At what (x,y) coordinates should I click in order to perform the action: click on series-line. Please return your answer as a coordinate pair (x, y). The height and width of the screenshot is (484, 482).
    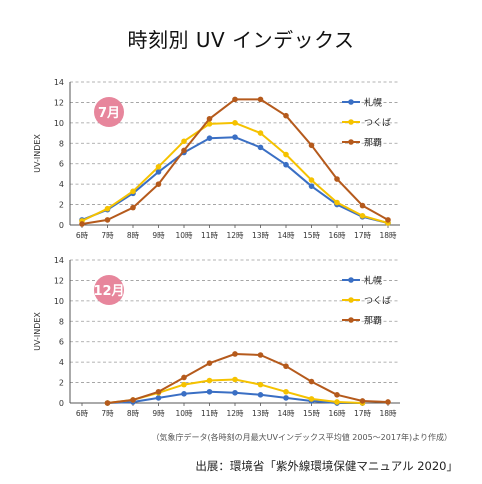
    Looking at the image, I should click on (248, 378).